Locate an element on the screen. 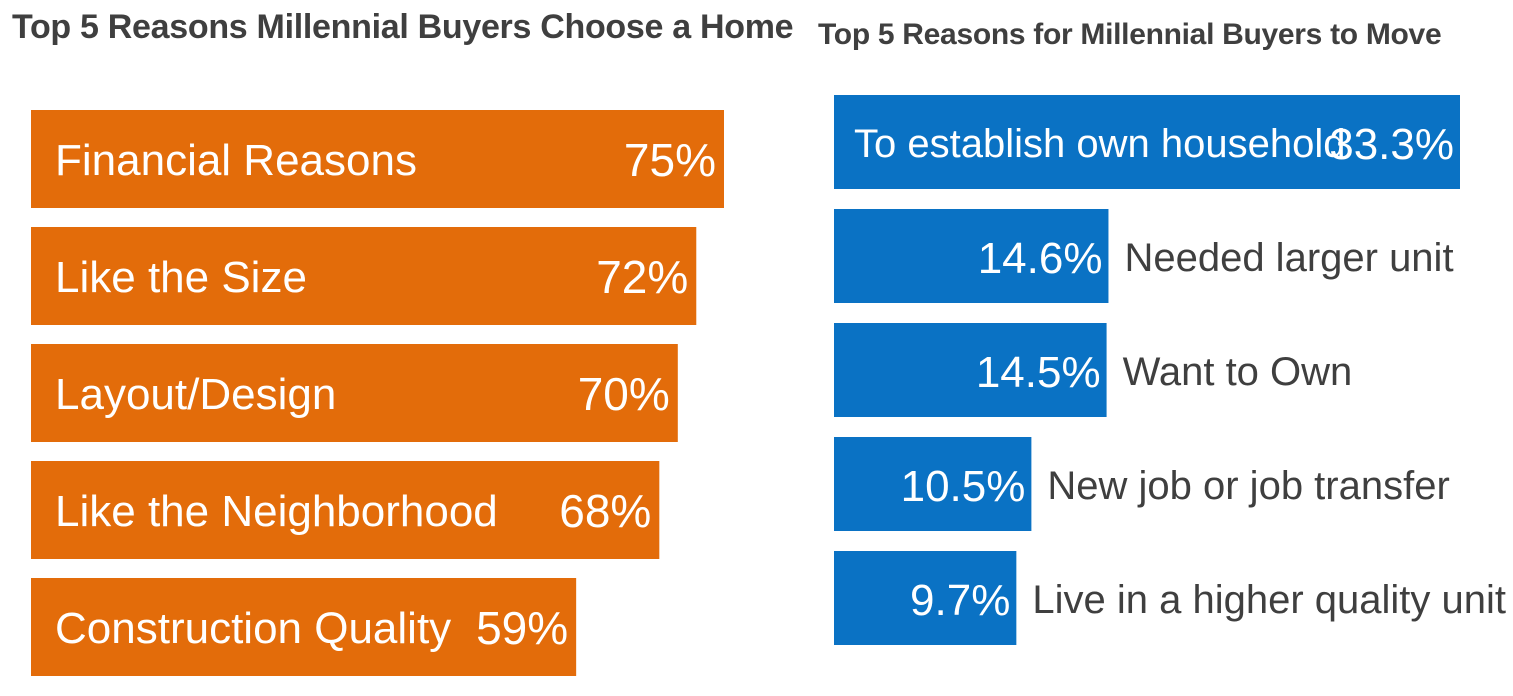 This screenshot has height=696, width=1513. value-label: 10.5% is located at coordinates (963, 486).